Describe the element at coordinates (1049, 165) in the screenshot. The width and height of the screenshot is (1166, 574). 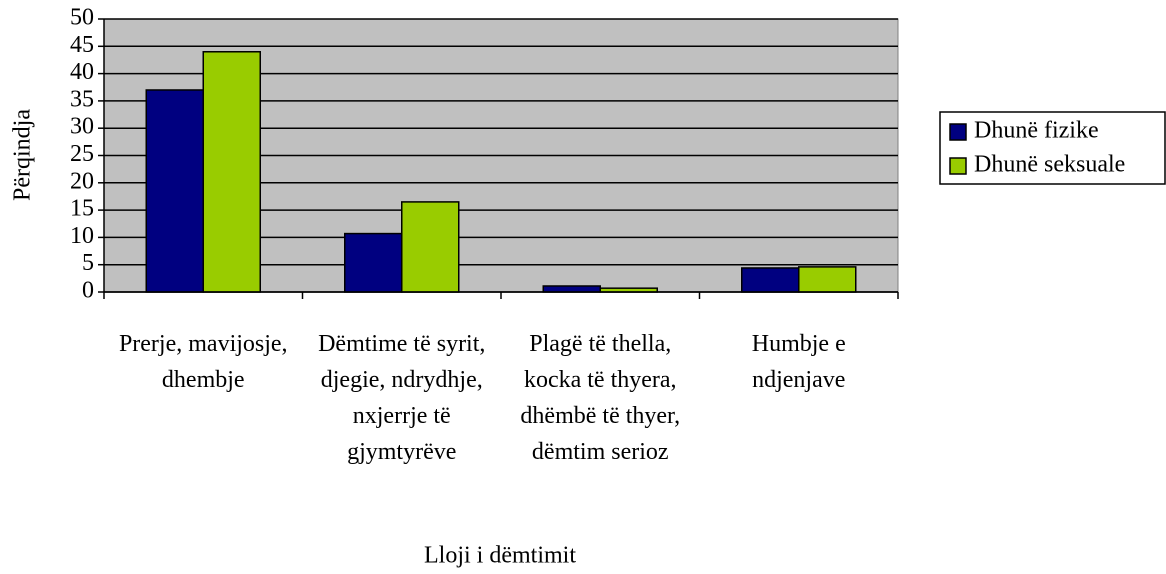
I see `legend-label: Dhunë seksuale` at that location.